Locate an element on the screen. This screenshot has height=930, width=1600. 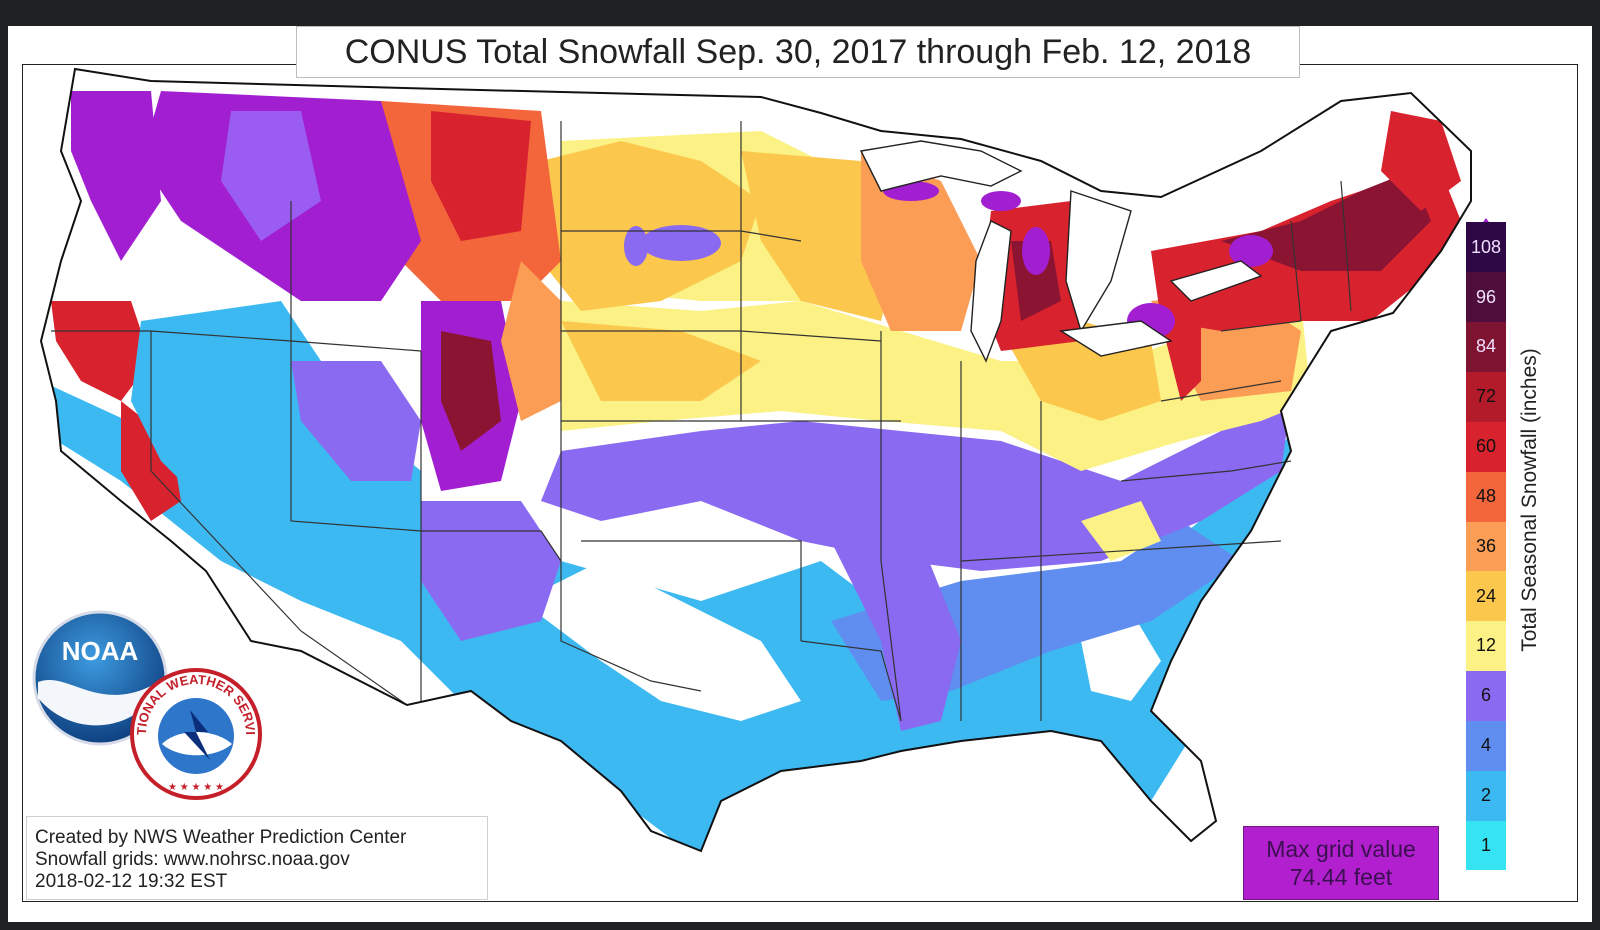
nebraska-gold is located at coordinates (661, 361).